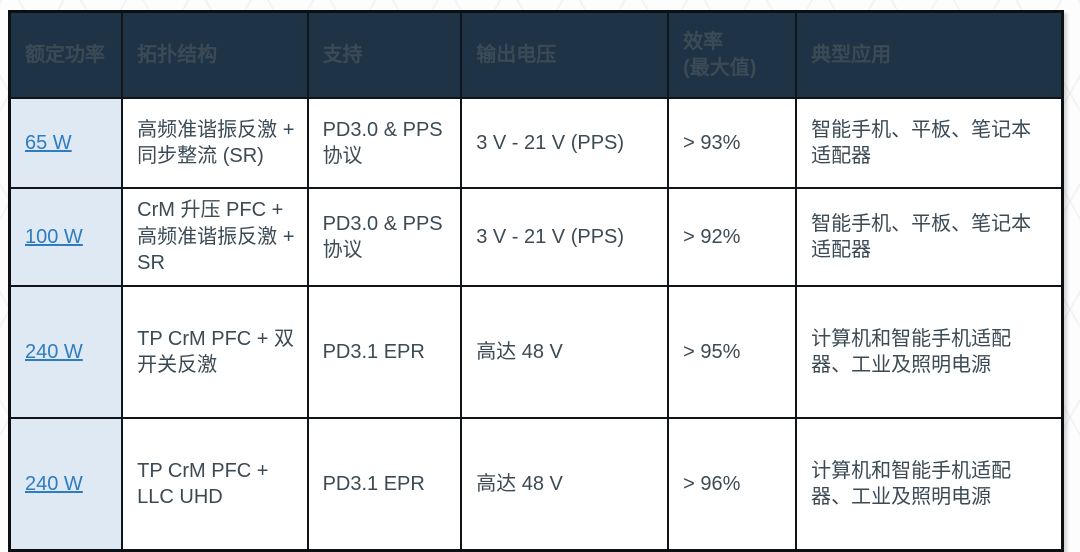  I want to click on power-link-65w: 65 W, so click(48, 142).